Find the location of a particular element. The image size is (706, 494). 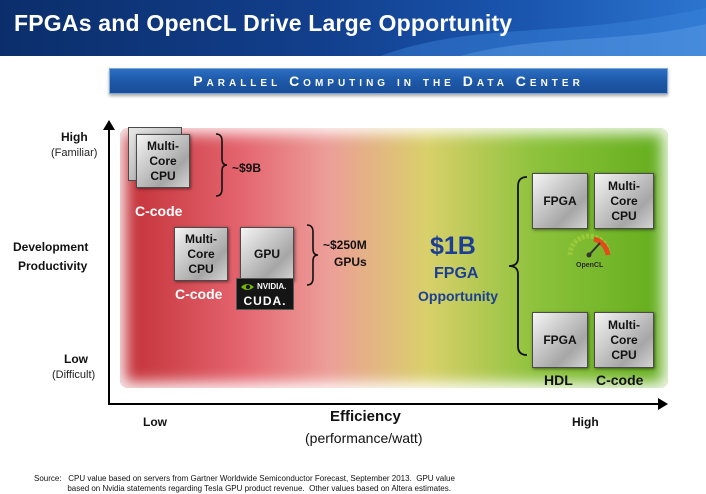

y-axis-arrow-icon is located at coordinates (109, 125).